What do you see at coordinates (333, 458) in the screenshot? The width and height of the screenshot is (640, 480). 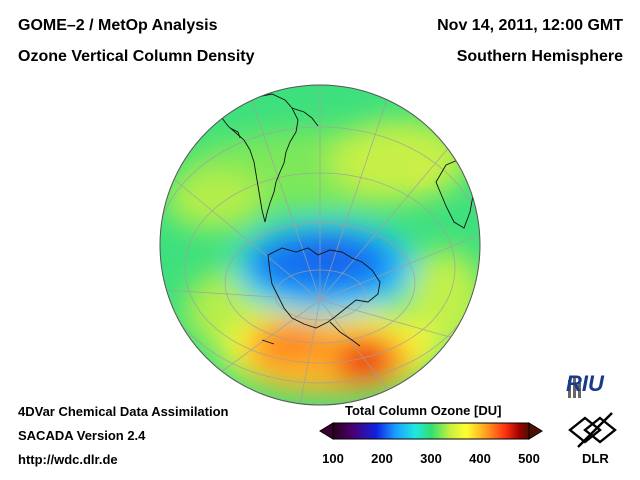 I see `colorbar-tick-100: 100` at bounding box center [333, 458].